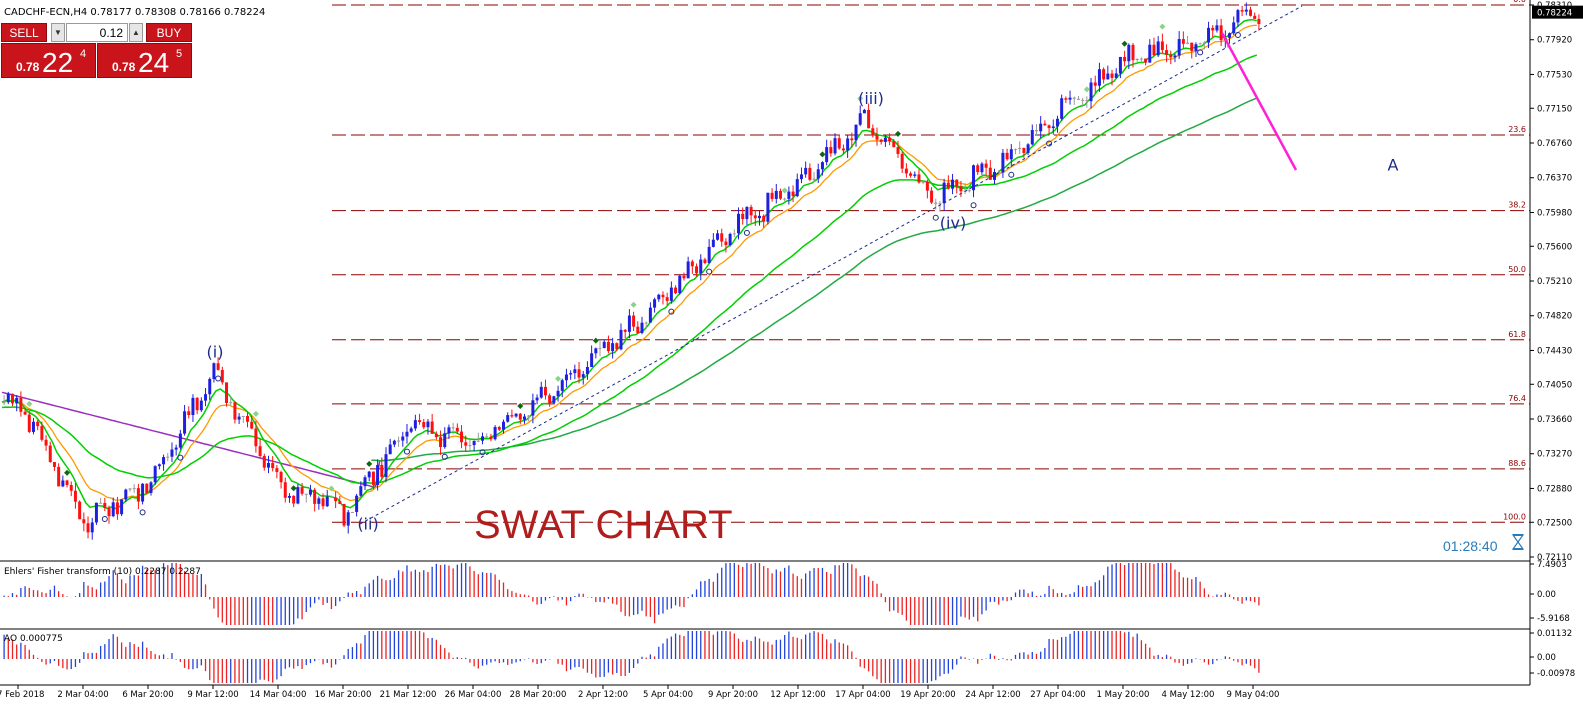  I want to click on sell-button: SELL, so click(24, 32).